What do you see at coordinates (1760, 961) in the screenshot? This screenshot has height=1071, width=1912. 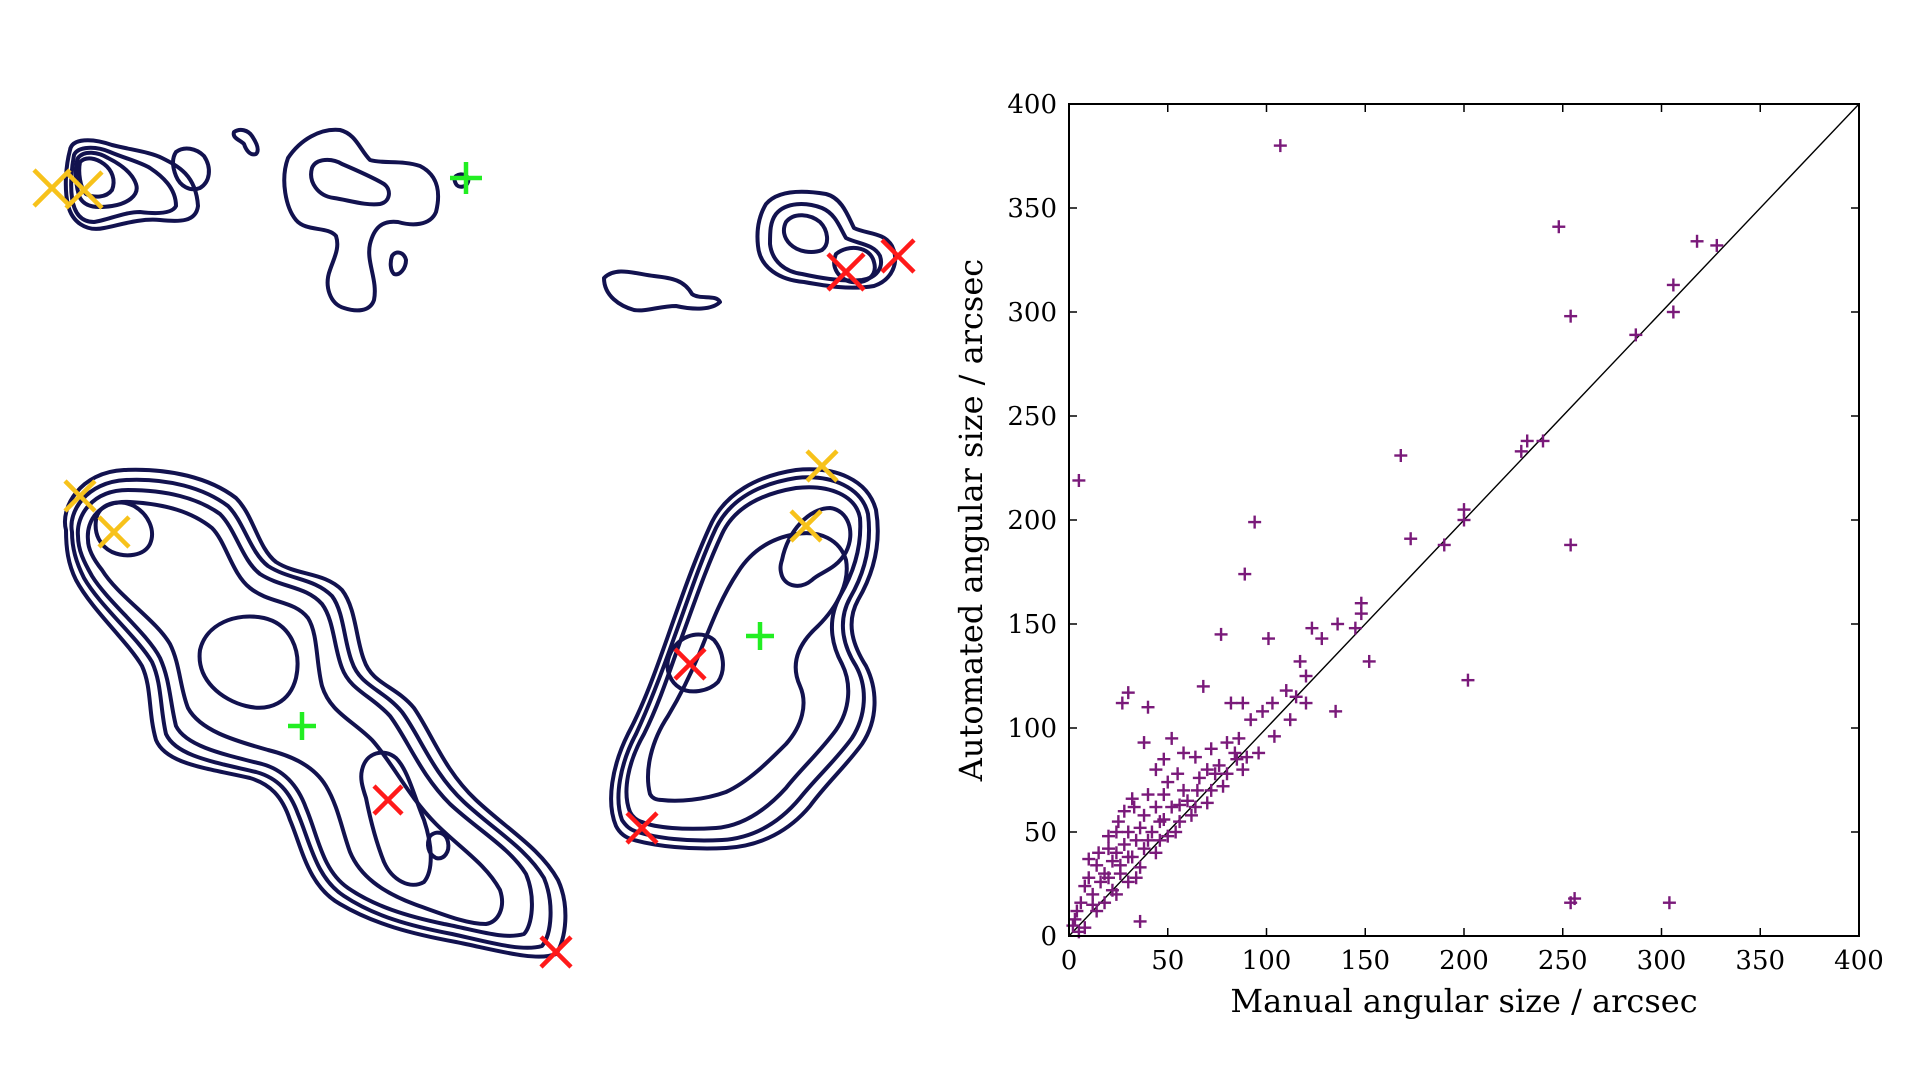 I see `x-tick-label: 350` at bounding box center [1760, 961].